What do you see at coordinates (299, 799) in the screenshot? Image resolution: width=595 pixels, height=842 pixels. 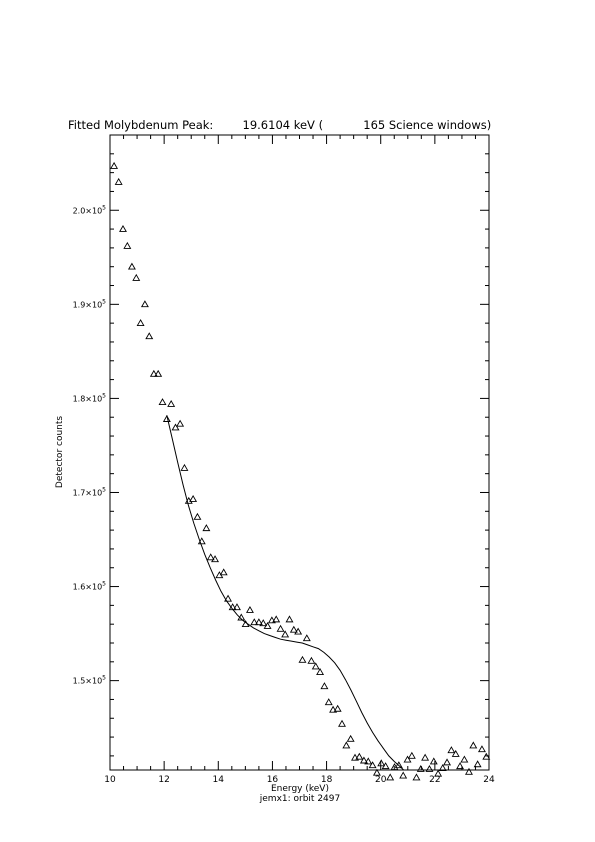 I see `footer-label: jemx1: orbit 2497` at bounding box center [299, 799].